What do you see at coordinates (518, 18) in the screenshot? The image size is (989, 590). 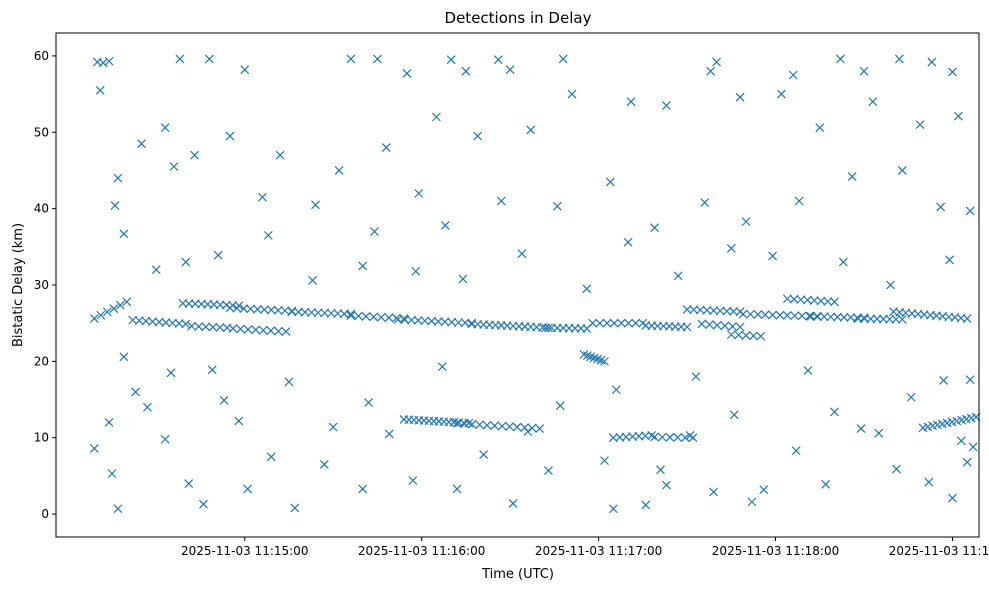 I see `chart-title: Detections in Delay` at bounding box center [518, 18].